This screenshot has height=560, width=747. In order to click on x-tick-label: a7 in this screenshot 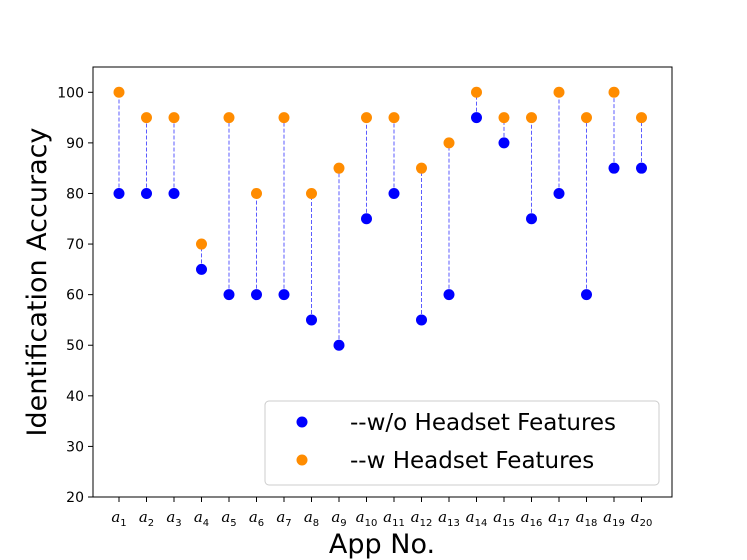, I will do `click(283, 518)`.